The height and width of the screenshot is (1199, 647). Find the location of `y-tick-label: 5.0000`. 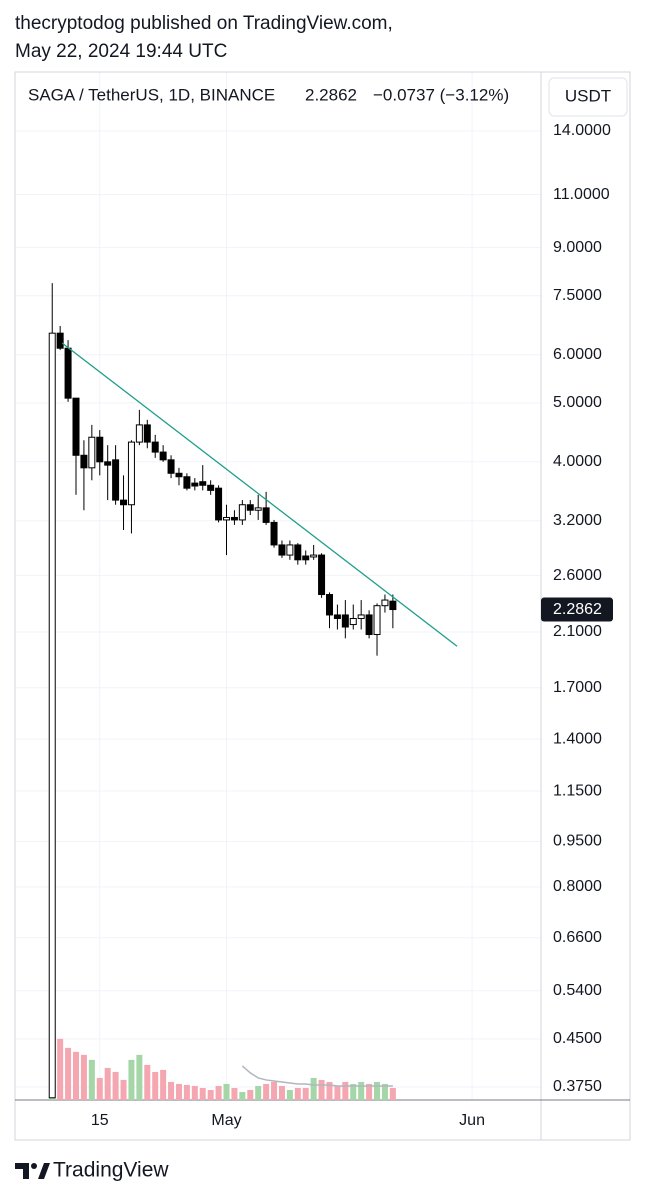

y-tick-label: 5.0000 is located at coordinates (577, 402).